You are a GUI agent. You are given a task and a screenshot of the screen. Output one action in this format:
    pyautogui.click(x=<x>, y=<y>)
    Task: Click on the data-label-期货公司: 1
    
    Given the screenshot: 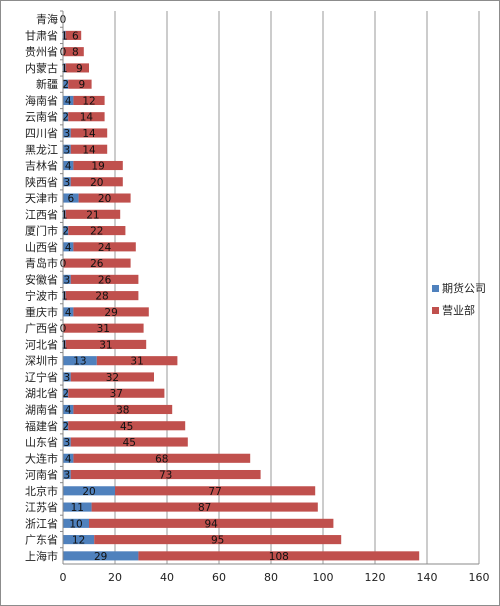 What is the action you would take?
    pyautogui.click(x=64, y=297)
    